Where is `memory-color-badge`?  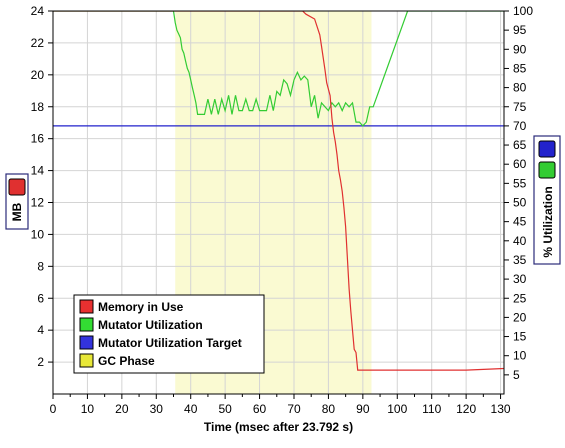 memory-color-badge is located at coordinates (17, 187).